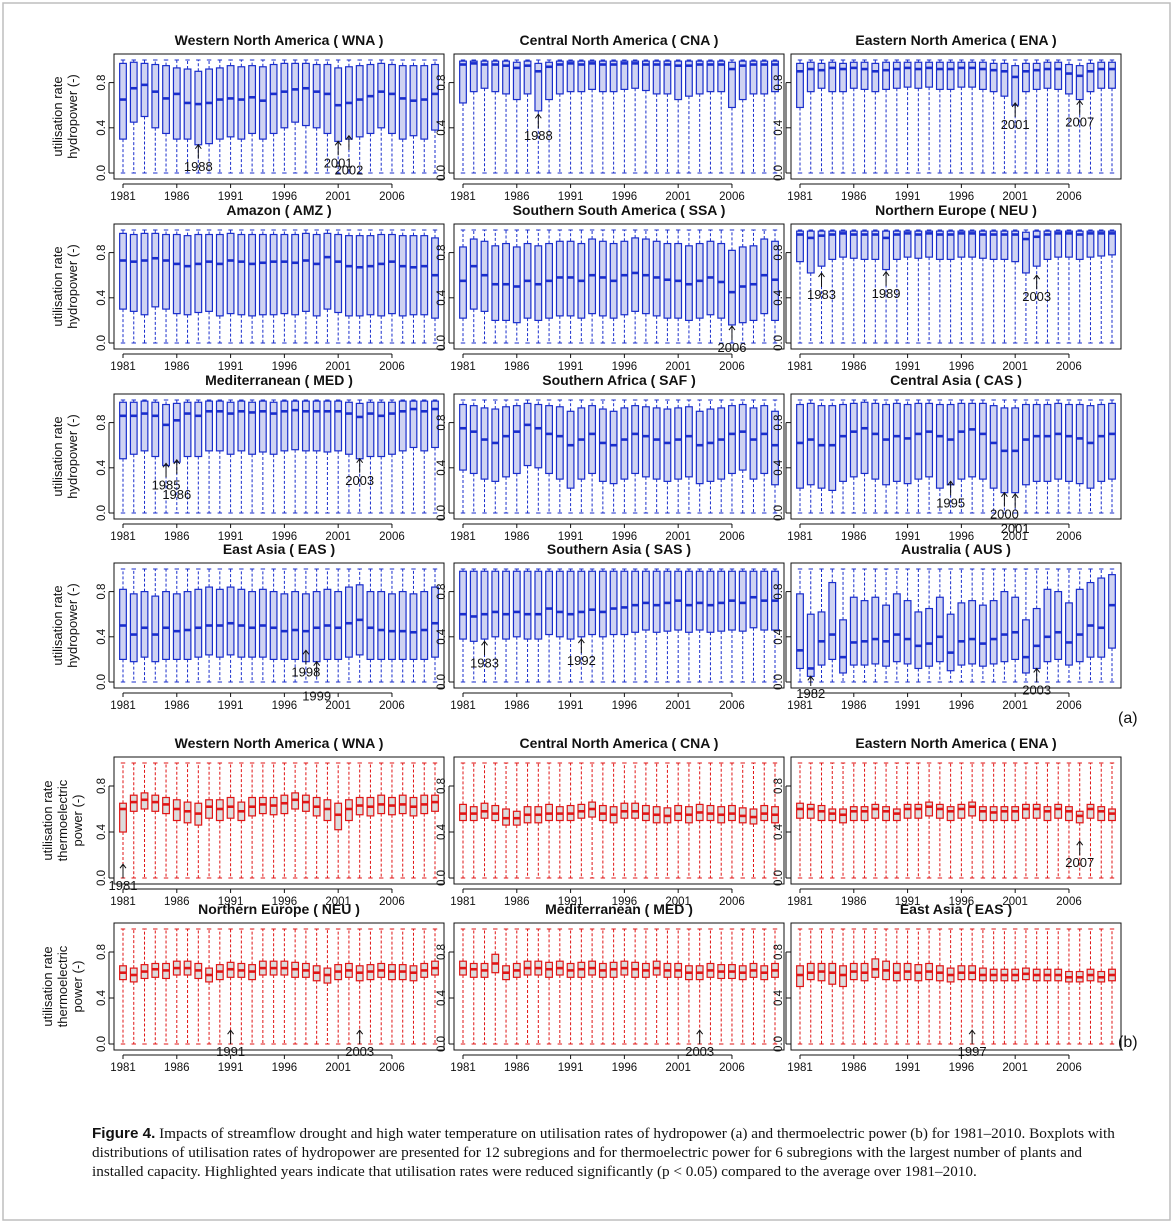 This screenshot has width=1173, height=1223. Describe the element at coordinates (338, 1068) in the screenshot. I see `panel-thermo-4-xtick-label: 2001` at that location.